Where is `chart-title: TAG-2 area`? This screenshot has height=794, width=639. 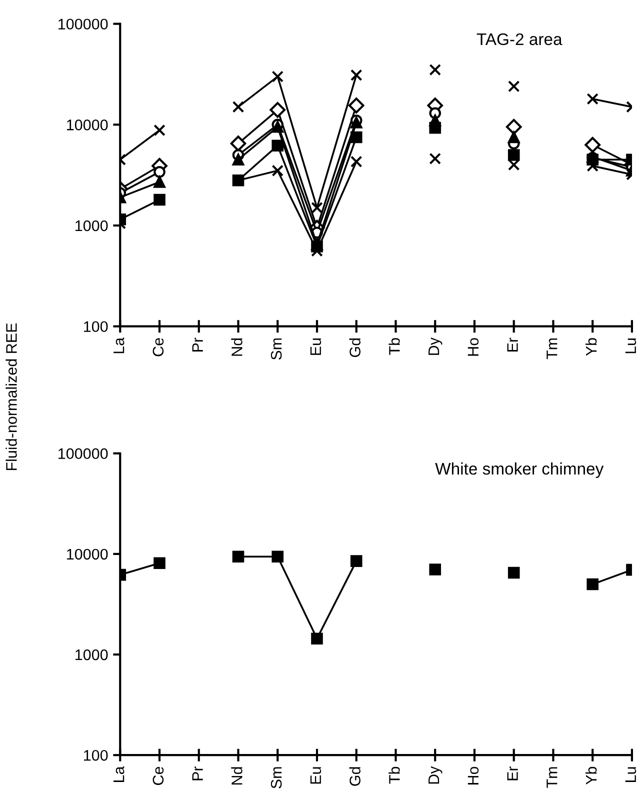 chart-title: TAG-2 area is located at coordinates (519, 39).